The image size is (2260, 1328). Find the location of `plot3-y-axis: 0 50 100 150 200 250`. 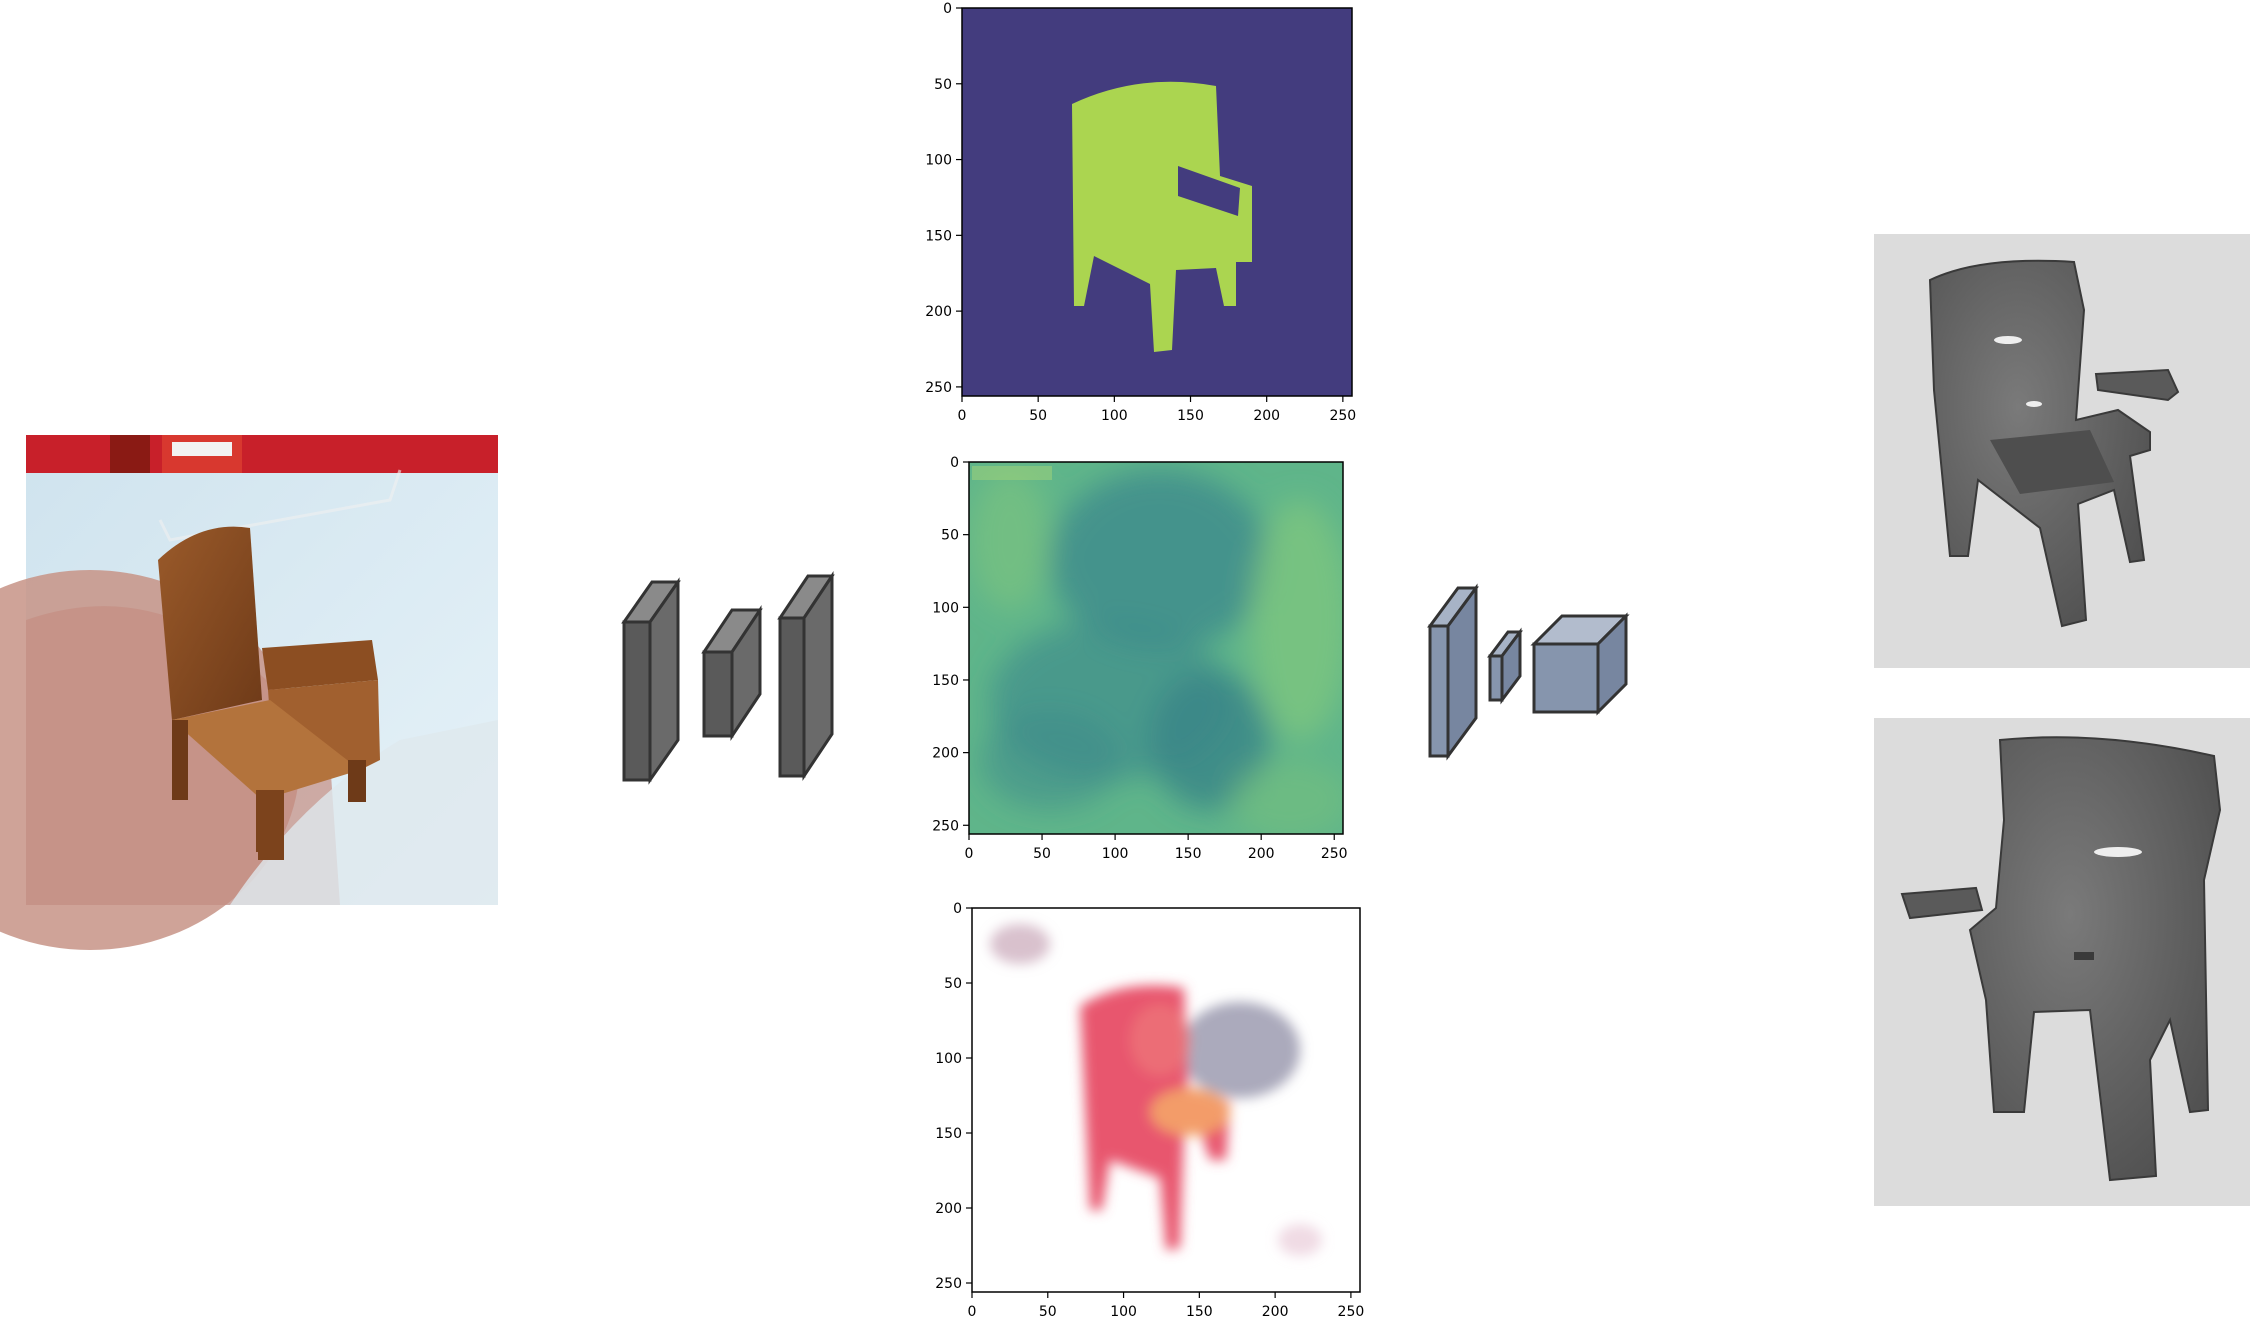

plot3-y-axis: 0 50 100 150 200 250 is located at coordinates (953, 1096).